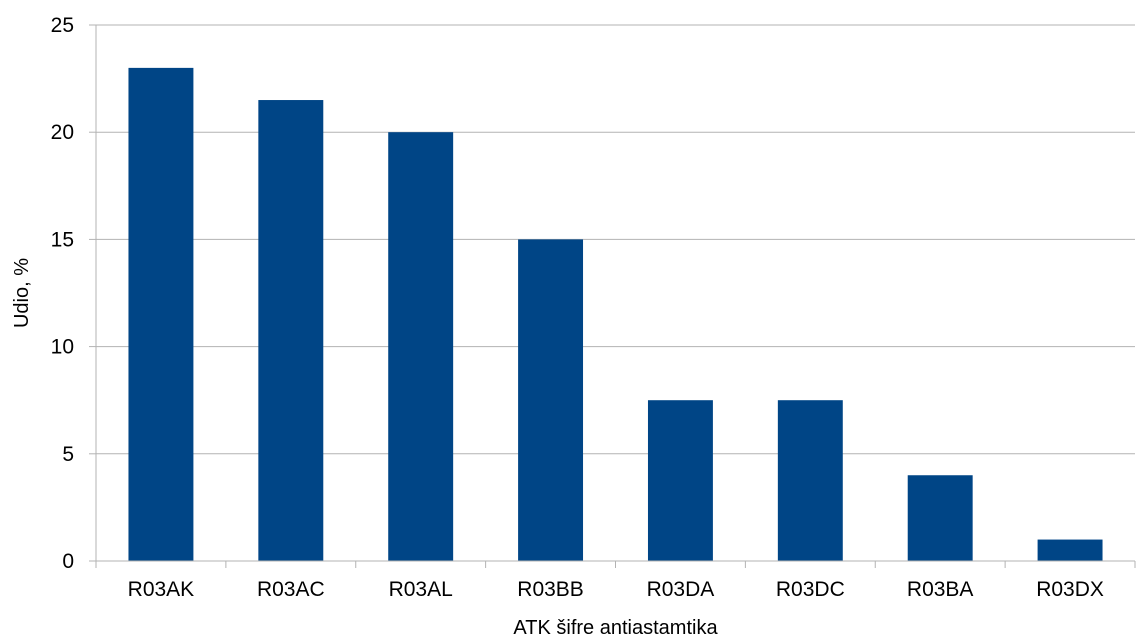 This screenshot has height=639, width=1140. I want to click on x-tick-label: R03BB, so click(550, 589).